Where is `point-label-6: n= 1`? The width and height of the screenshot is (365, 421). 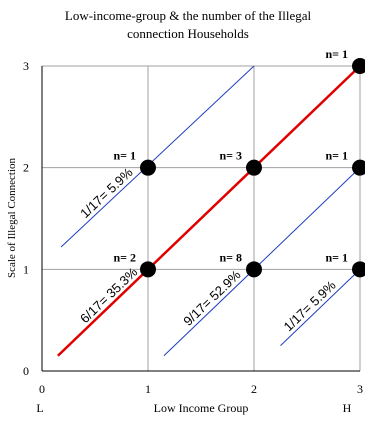 point-label-6: n= 1 is located at coordinates (336, 54).